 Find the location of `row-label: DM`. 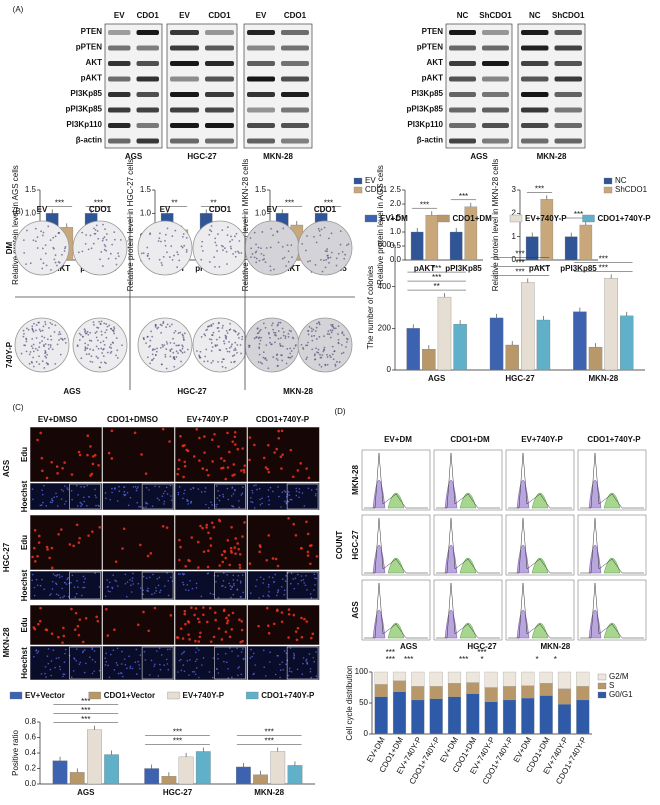

row-label: DM is located at coordinates (9, 247).